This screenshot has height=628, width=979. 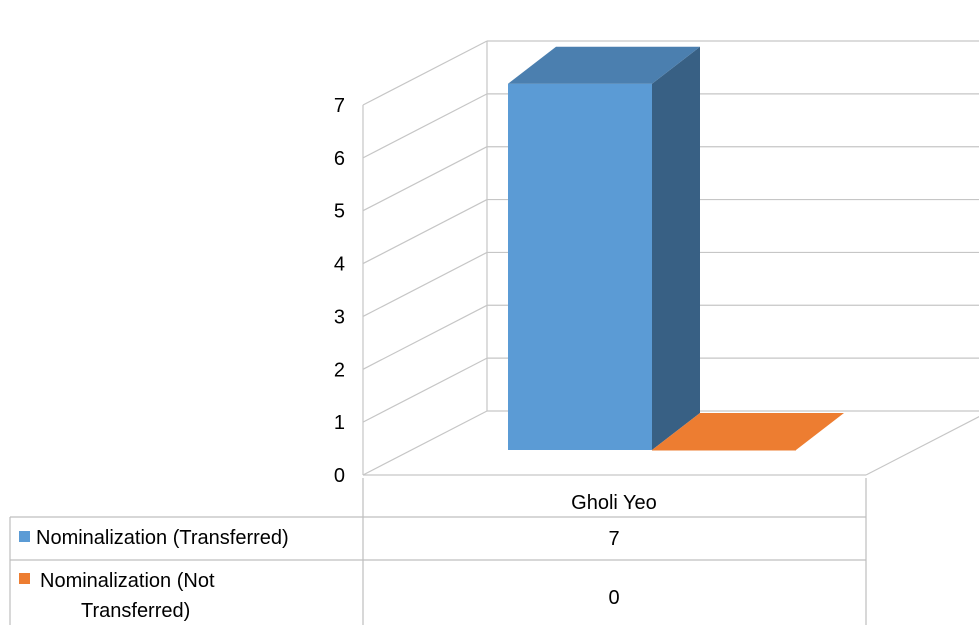 I want to click on bar-not-transferred, so click(x=748, y=432).